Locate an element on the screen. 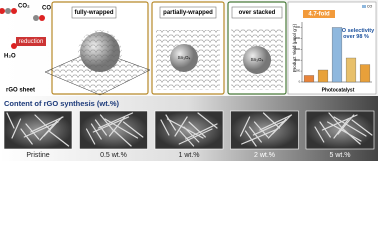  molecule-panel: CO₂ CO H₂O reduction rGO sheet is located at coordinates (25, 49).